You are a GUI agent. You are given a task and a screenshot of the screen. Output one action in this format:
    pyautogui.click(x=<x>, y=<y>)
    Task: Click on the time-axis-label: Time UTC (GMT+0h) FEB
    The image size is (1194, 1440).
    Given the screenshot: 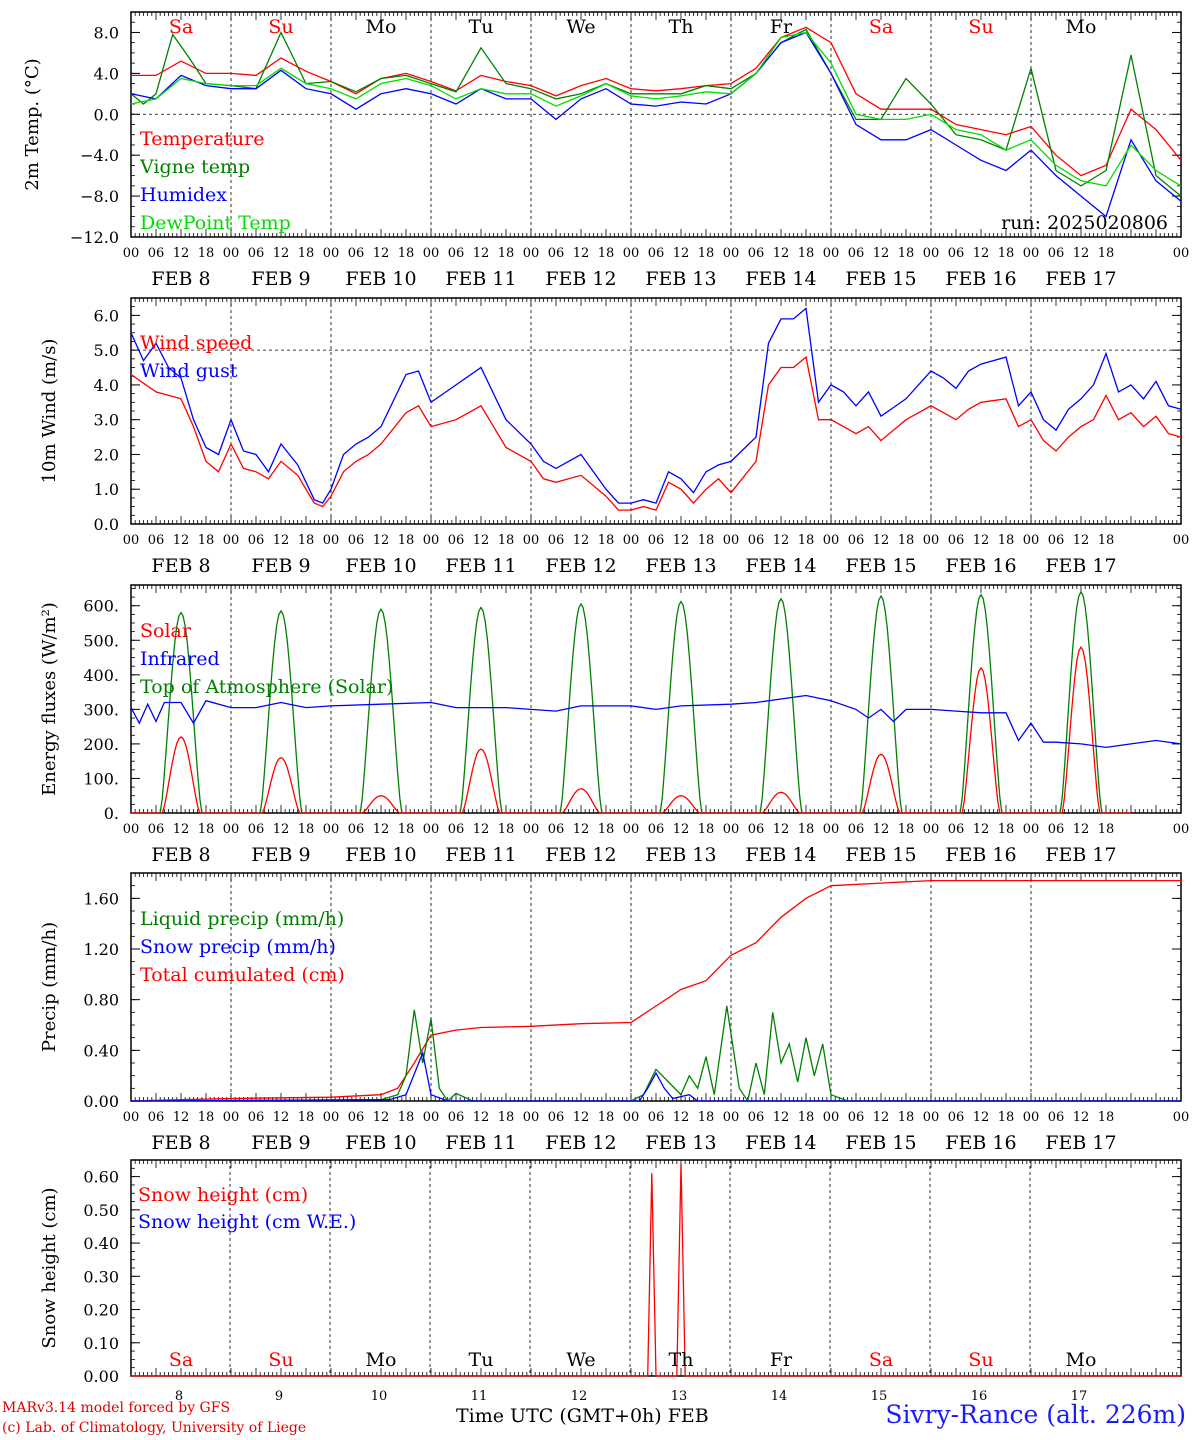 What is the action you would take?
    pyautogui.click(x=582, y=1416)
    